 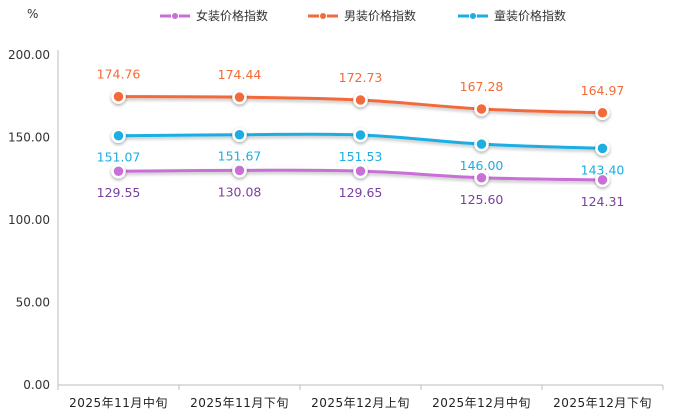 I want to click on x-tick-label: 2025年12月下旬, so click(x=602, y=403).